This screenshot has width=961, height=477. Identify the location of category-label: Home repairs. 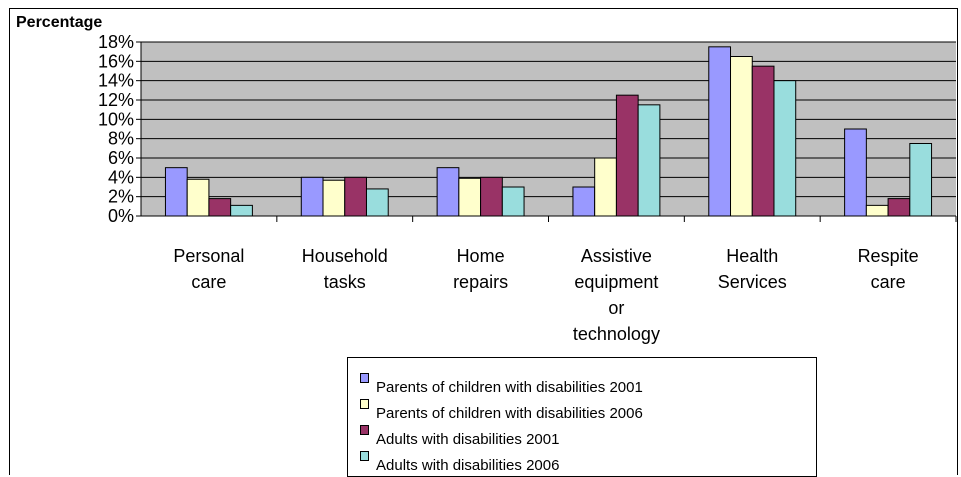
(480, 269).